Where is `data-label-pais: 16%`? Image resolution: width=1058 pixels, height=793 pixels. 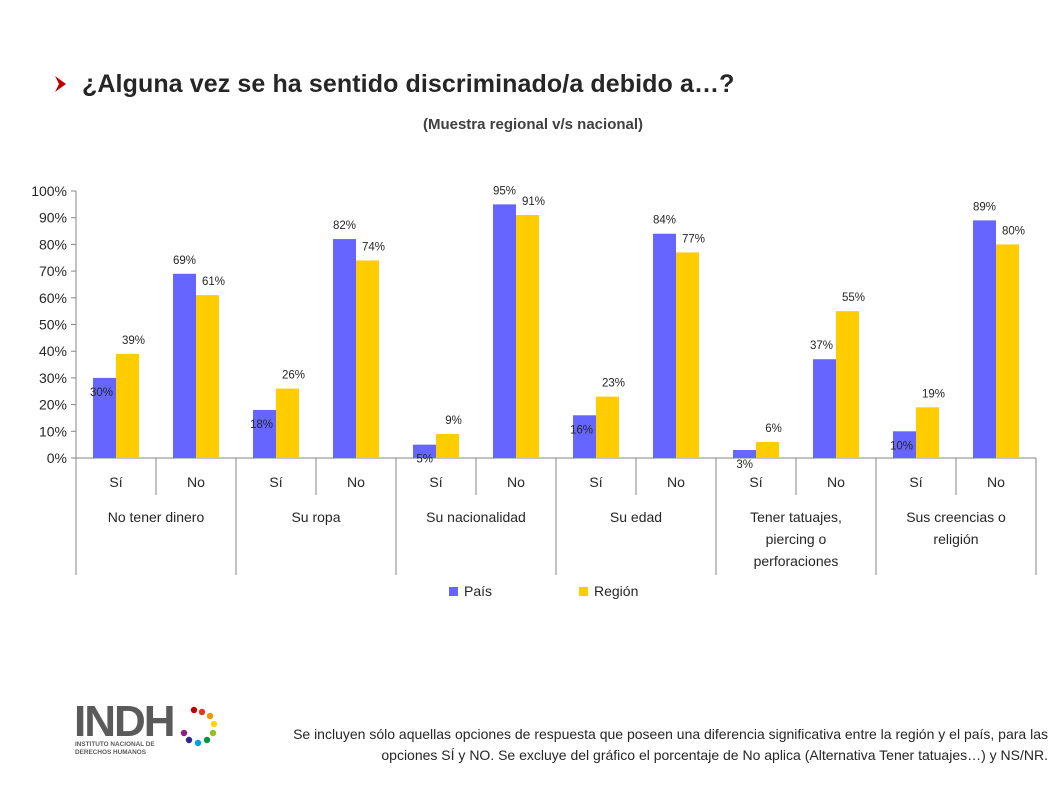
data-label-pais: 16% is located at coordinates (581, 430).